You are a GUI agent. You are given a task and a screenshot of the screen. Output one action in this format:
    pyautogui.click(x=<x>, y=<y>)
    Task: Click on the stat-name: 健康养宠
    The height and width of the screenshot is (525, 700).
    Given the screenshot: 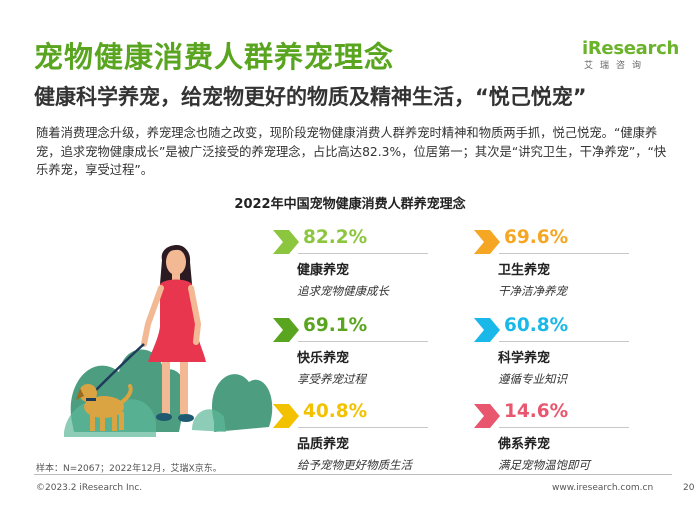 What is the action you would take?
    pyautogui.click(x=323, y=270)
    